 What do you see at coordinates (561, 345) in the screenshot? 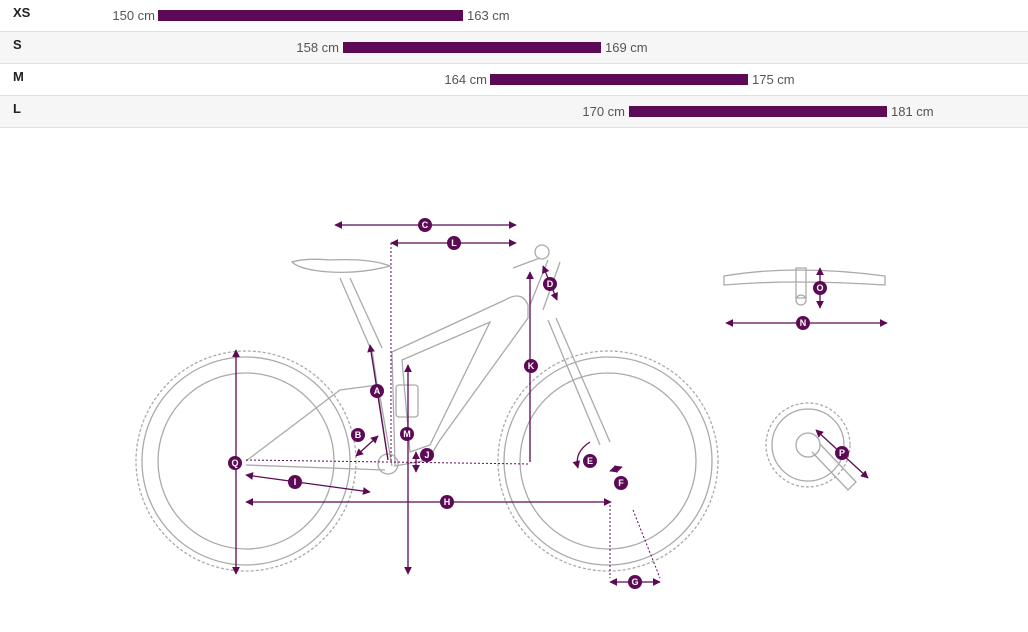
I see `fork-and-headset` at bounding box center [561, 345].